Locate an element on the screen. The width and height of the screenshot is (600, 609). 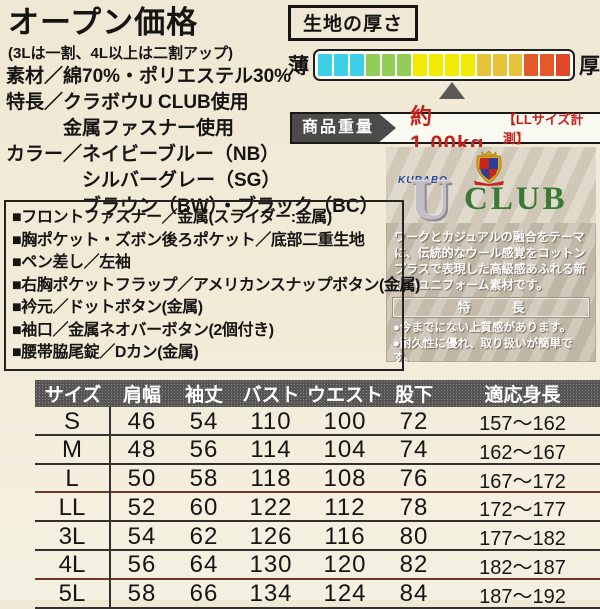
value-cell: 52 is located at coordinates (142, 507).